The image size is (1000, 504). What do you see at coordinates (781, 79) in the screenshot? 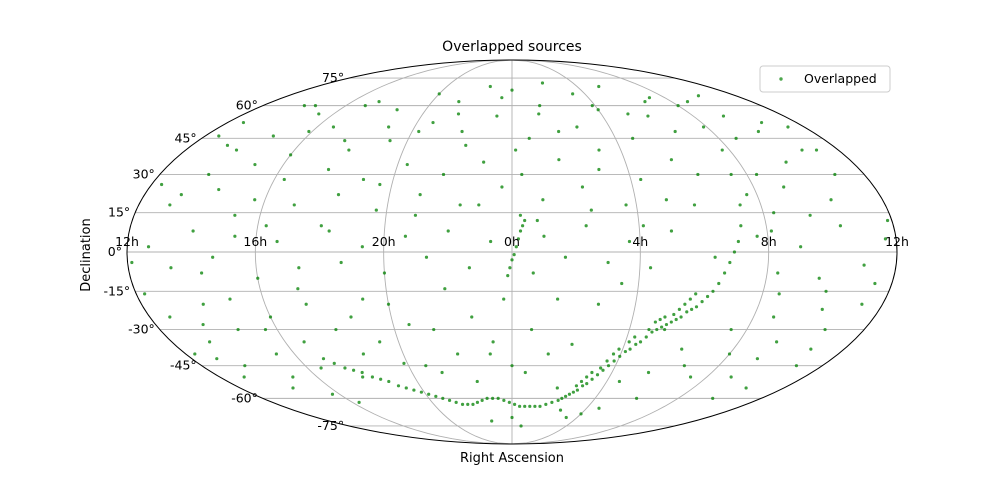
I see `legend-marker` at bounding box center [781, 79].